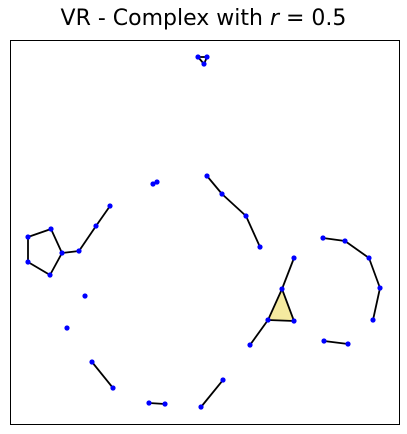 The image size is (407, 434). I want to click on triangle-face, so click(281, 305).